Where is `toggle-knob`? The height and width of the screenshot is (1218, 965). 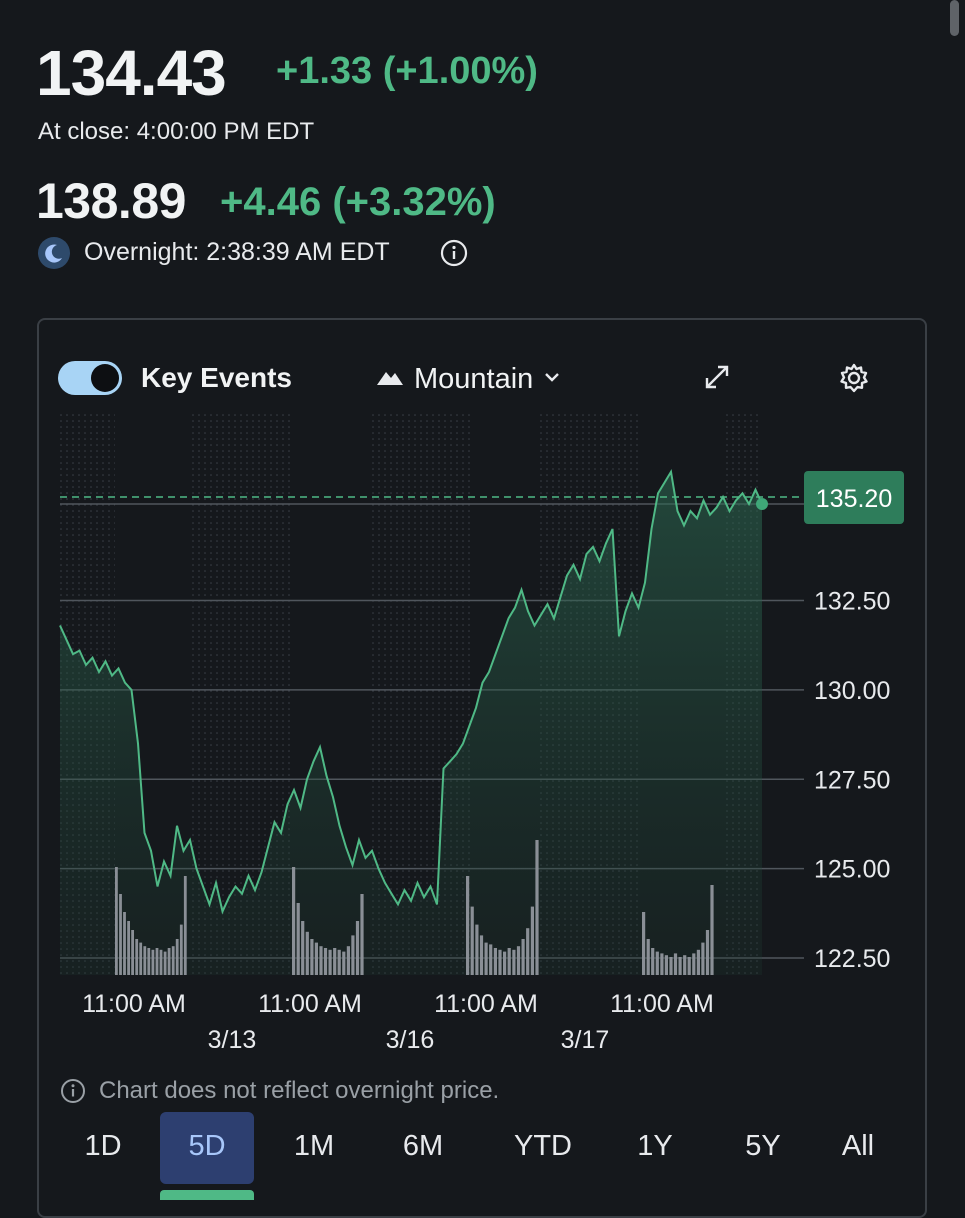 toggle-knob is located at coordinates (105, 378).